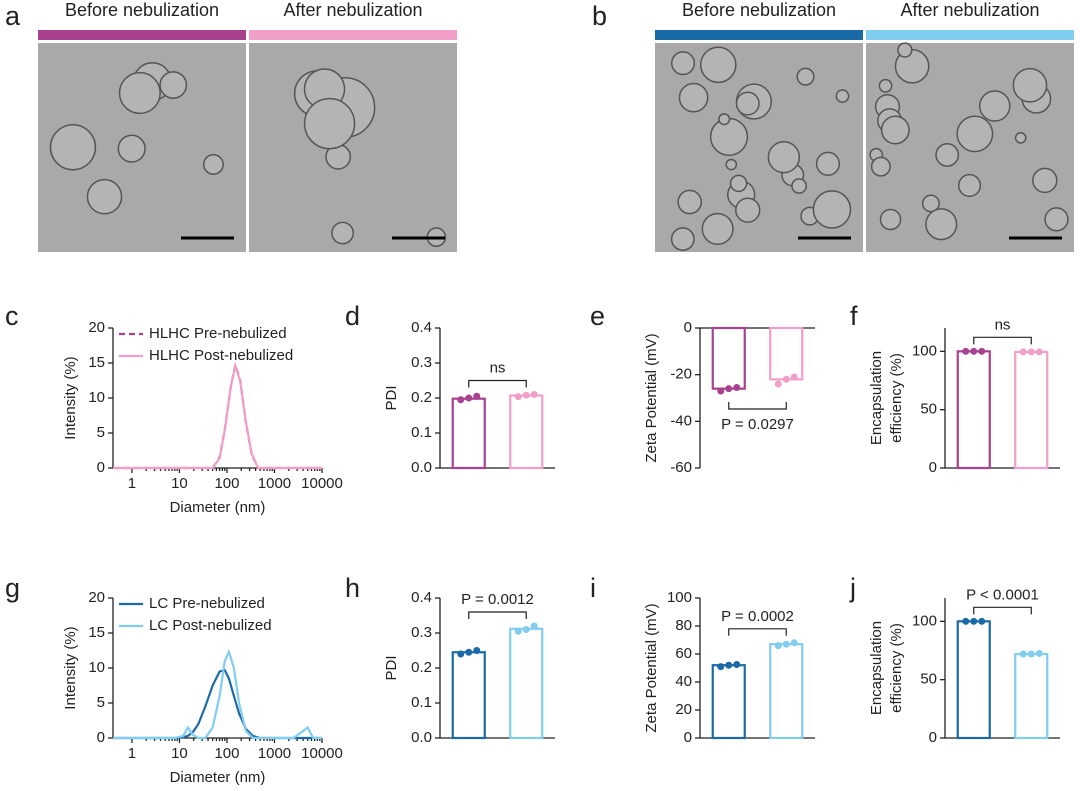  I want to click on panel-letter: j, so click(852, 588).